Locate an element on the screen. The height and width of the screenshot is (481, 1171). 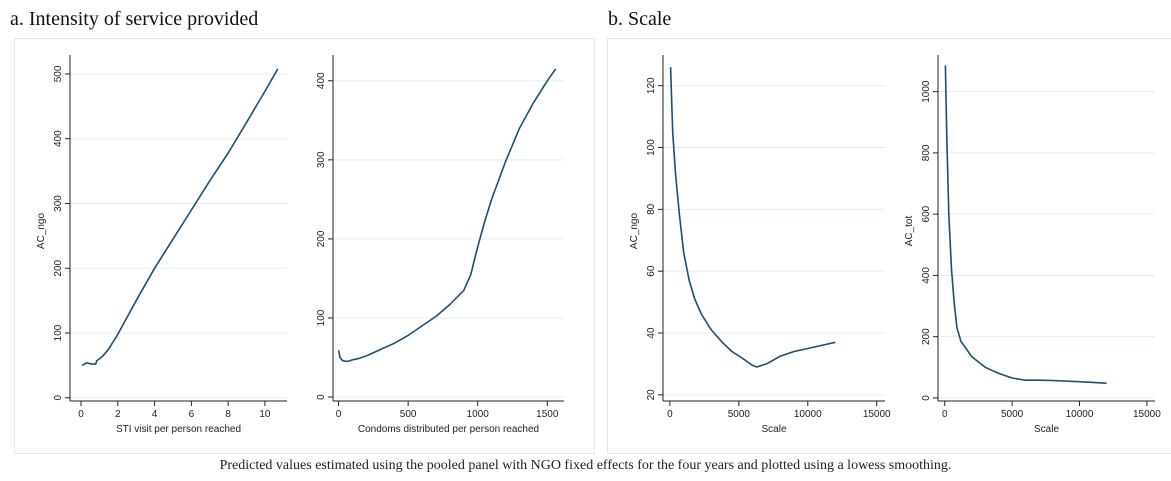
x-tick-label: 10 is located at coordinates (265, 414).